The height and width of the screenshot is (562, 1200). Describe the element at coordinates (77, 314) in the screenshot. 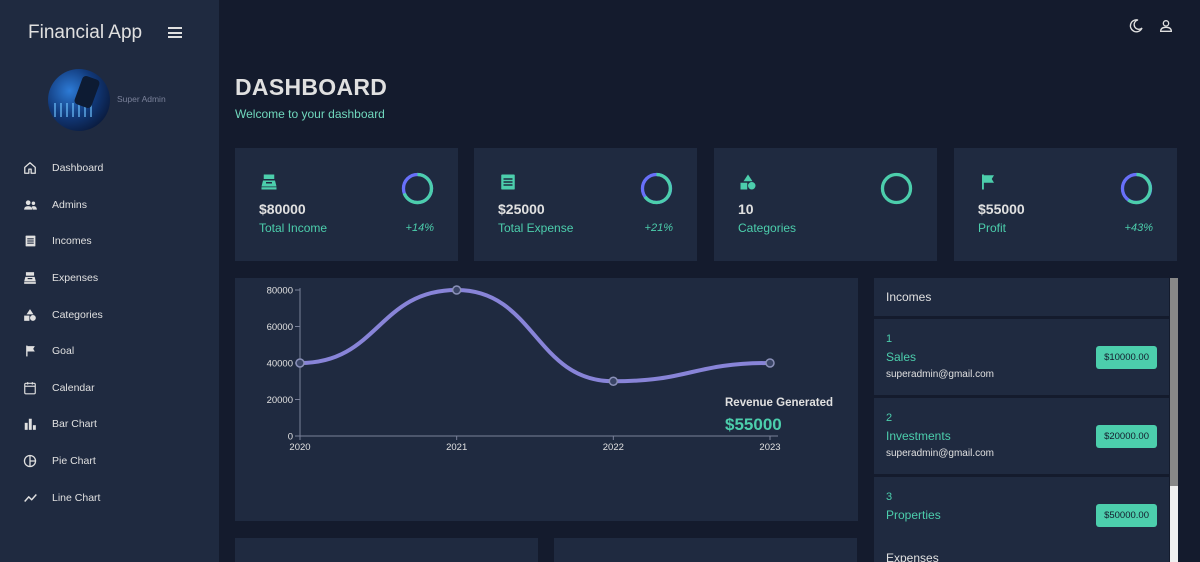

I see `sidebar-item-label: Categories` at that location.